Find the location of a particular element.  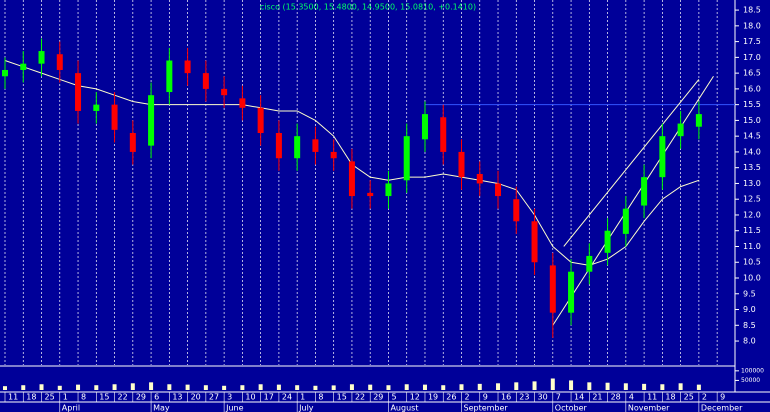

y-tick-label: 10.5 is located at coordinates (752, 262).